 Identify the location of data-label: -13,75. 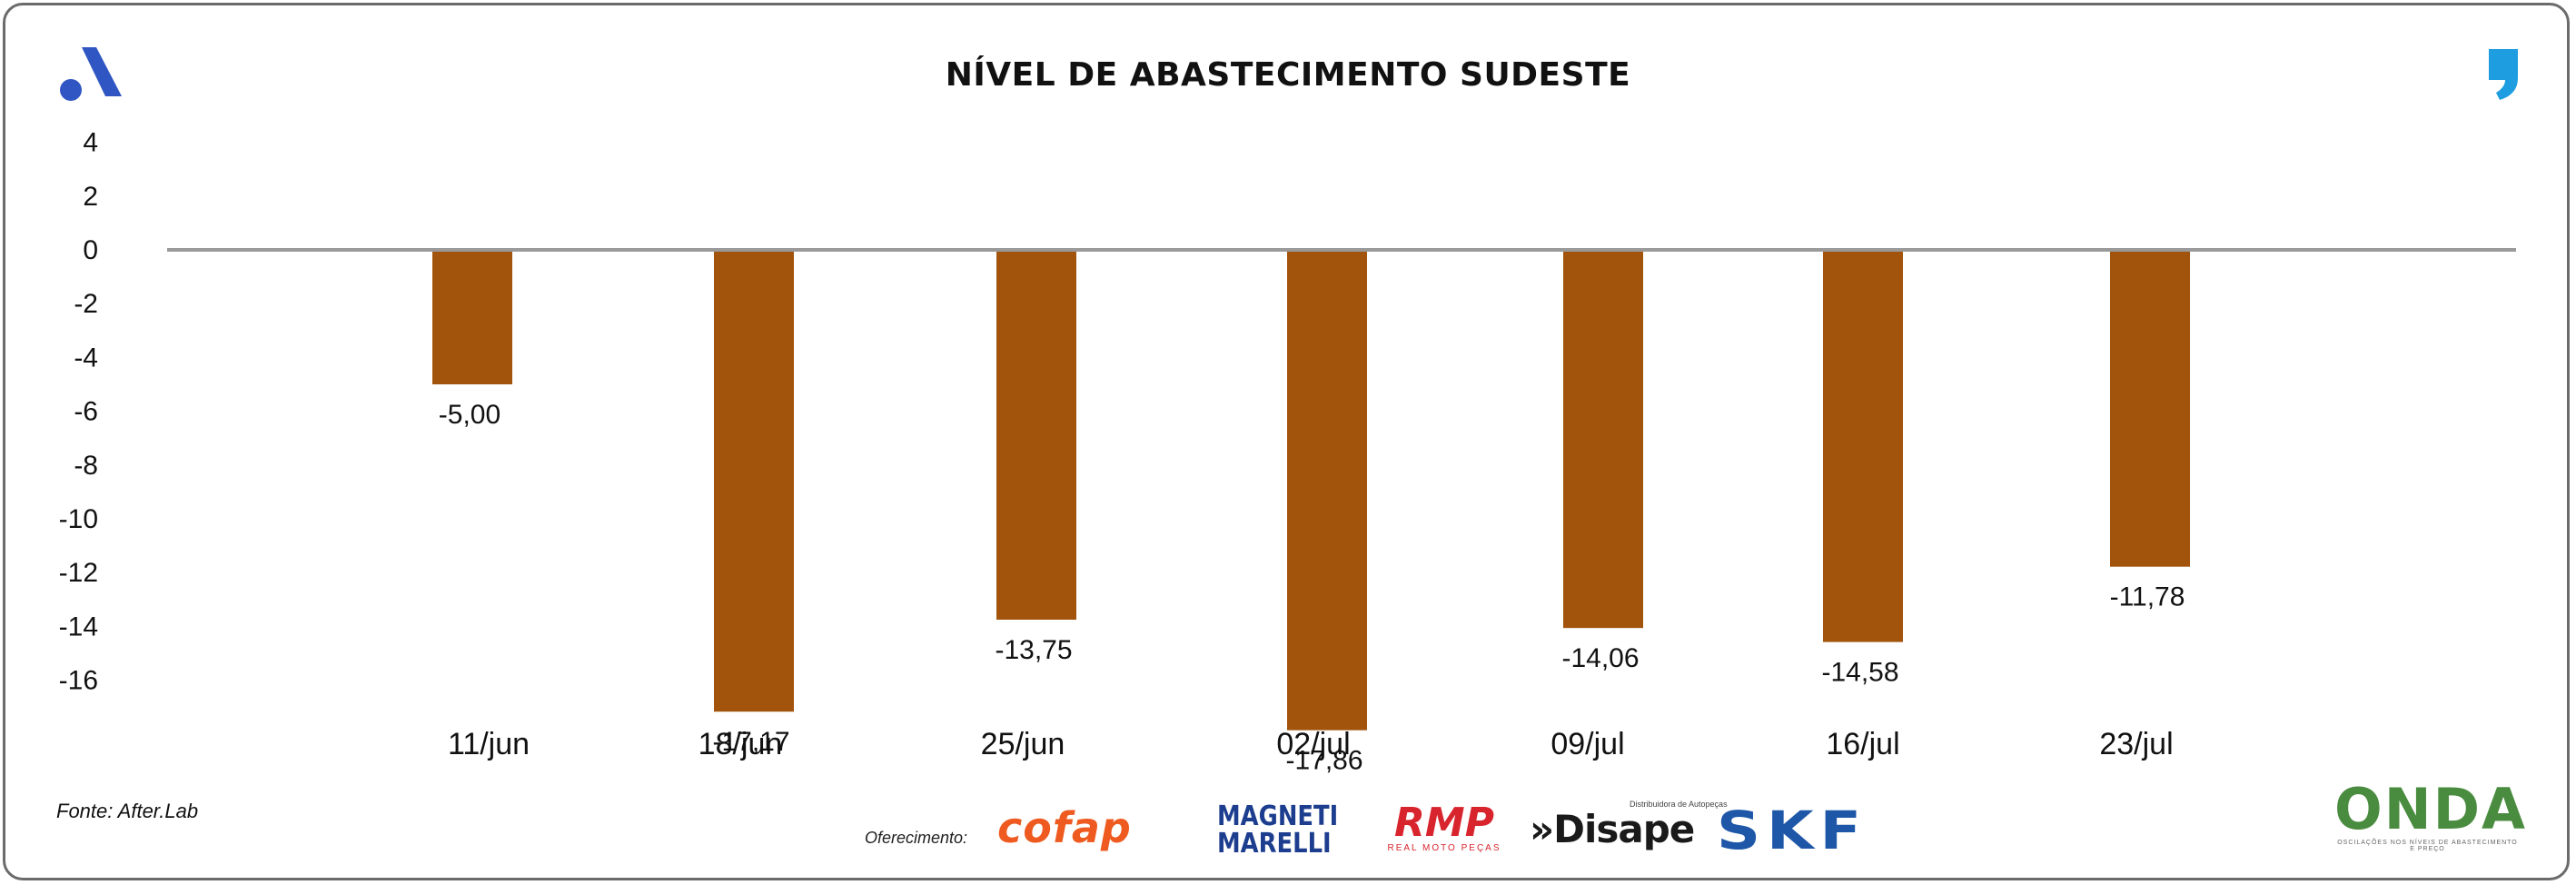
(1033, 650).